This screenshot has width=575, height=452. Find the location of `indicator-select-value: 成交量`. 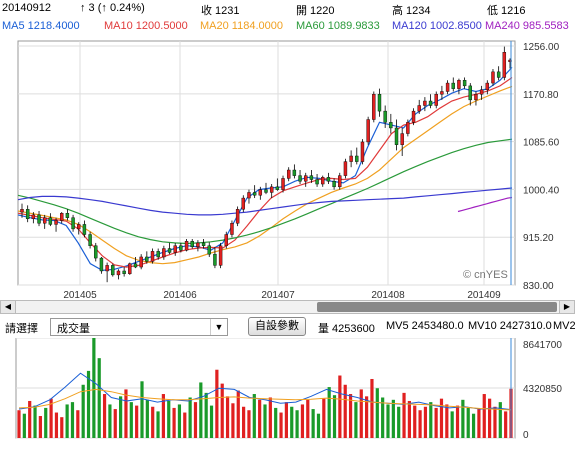

indicator-select-value: 成交量 is located at coordinates (73, 329).